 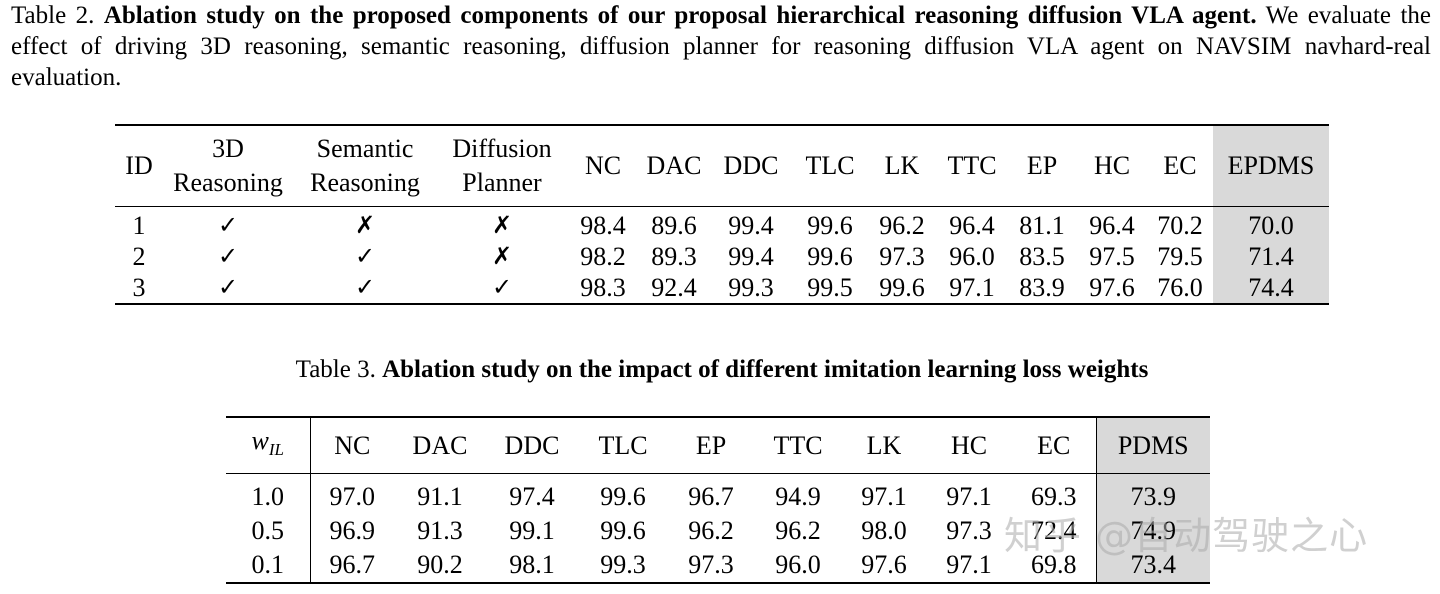 I want to click on cell-value: 97.4, so click(x=532, y=496).